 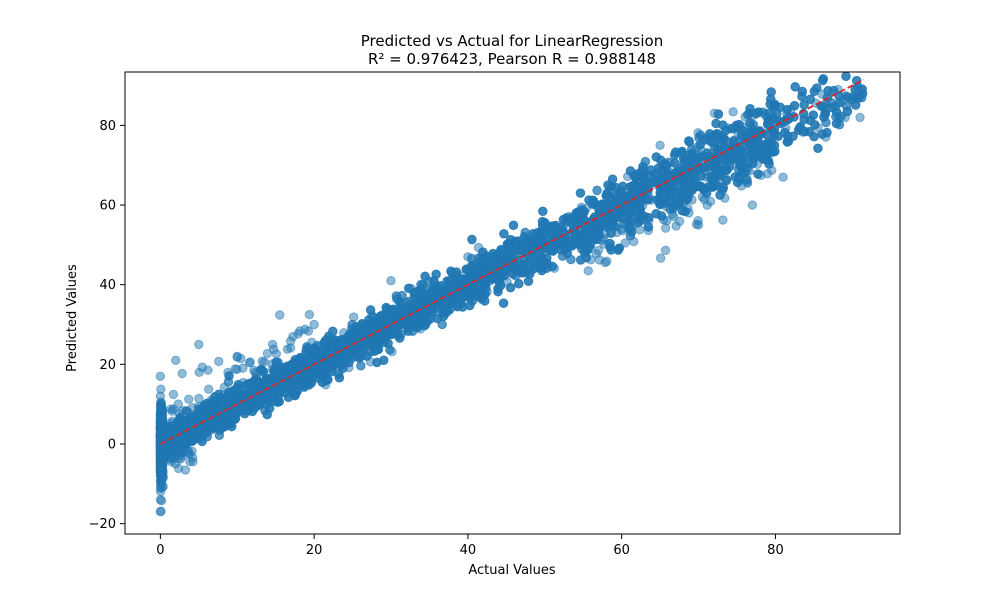 What do you see at coordinates (512, 59) in the screenshot?
I see `chart-subtitle: R² = 0.976423, Pearson R = 0.988148` at bounding box center [512, 59].